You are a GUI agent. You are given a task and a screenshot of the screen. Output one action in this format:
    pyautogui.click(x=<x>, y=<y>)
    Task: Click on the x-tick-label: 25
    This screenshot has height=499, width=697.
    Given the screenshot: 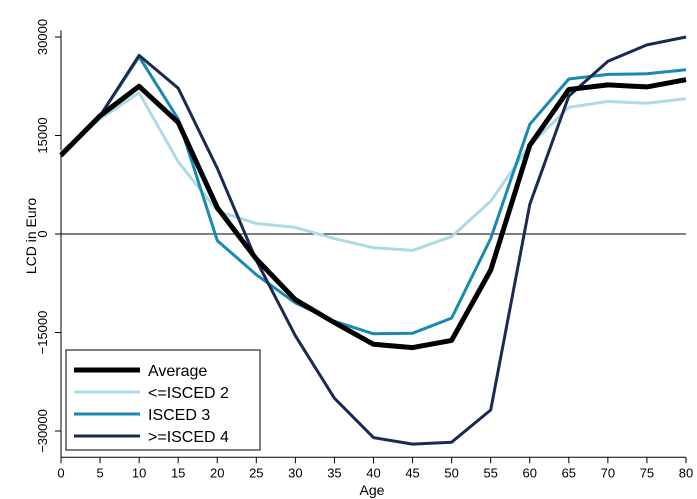 What is the action you would take?
    pyautogui.click(x=256, y=472)
    